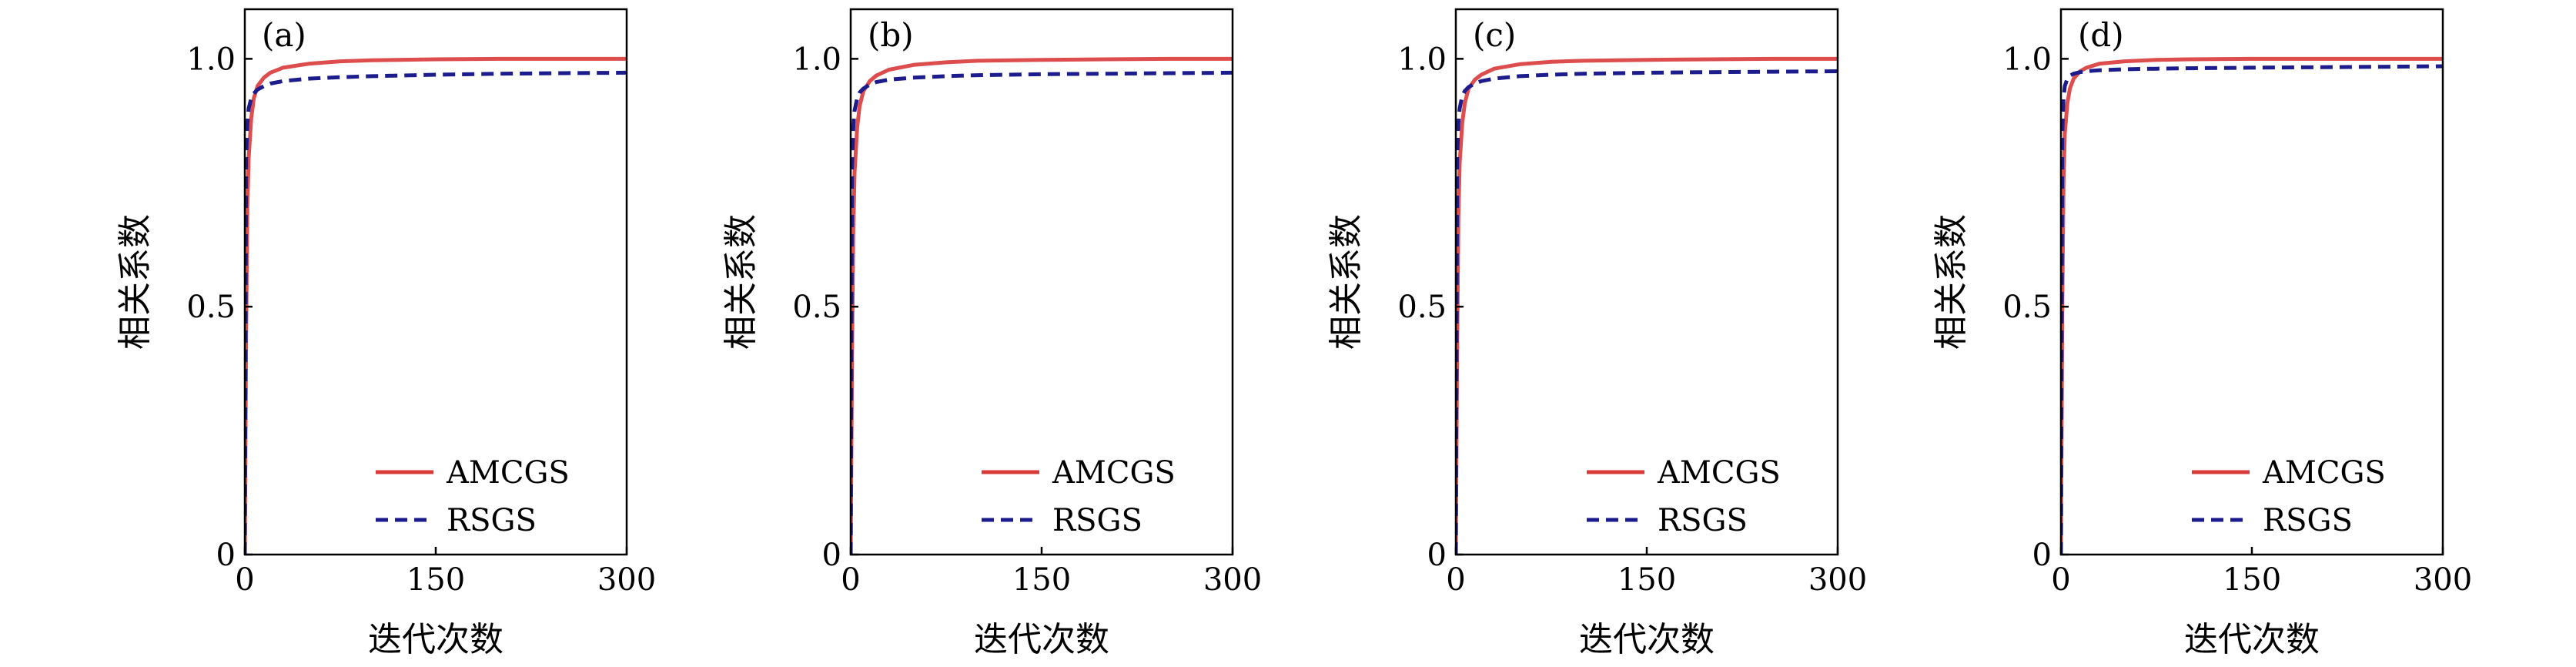  What do you see at coordinates (891, 35) in the screenshot?
I see `panel-label: (b)` at bounding box center [891, 35].